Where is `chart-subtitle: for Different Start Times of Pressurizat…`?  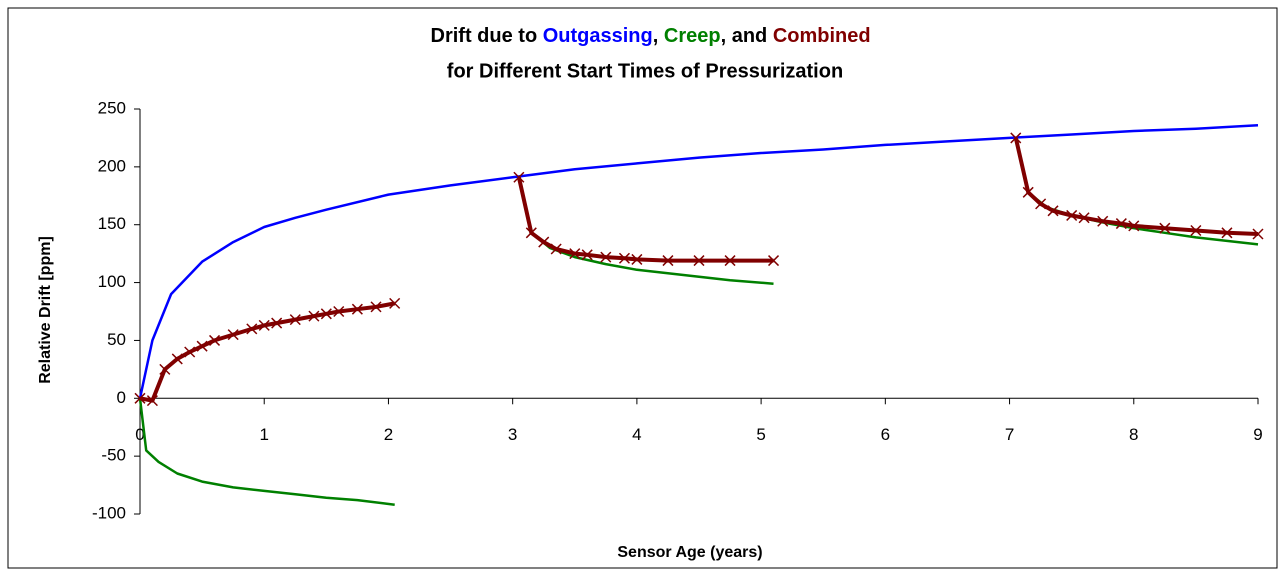 chart-subtitle: for Different Start Times of Pressurizat… is located at coordinates (645, 71).